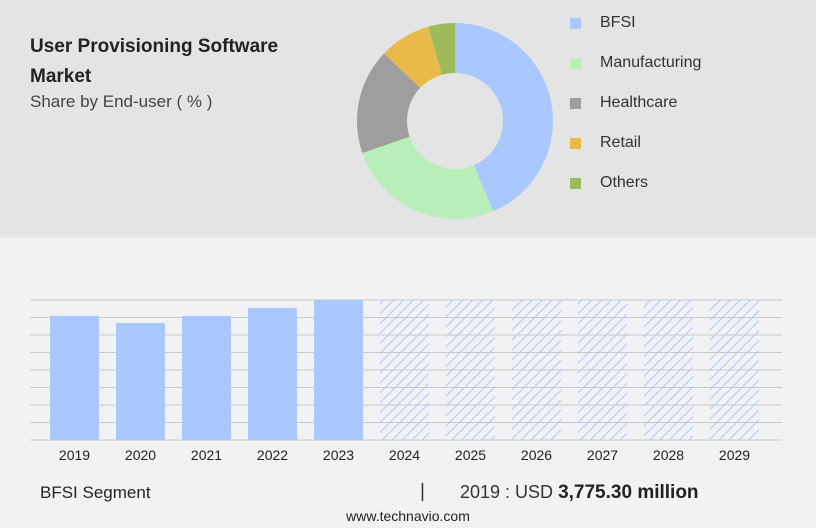  What do you see at coordinates (470, 370) in the screenshot?
I see `forecast-bar-2025` at bounding box center [470, 370].